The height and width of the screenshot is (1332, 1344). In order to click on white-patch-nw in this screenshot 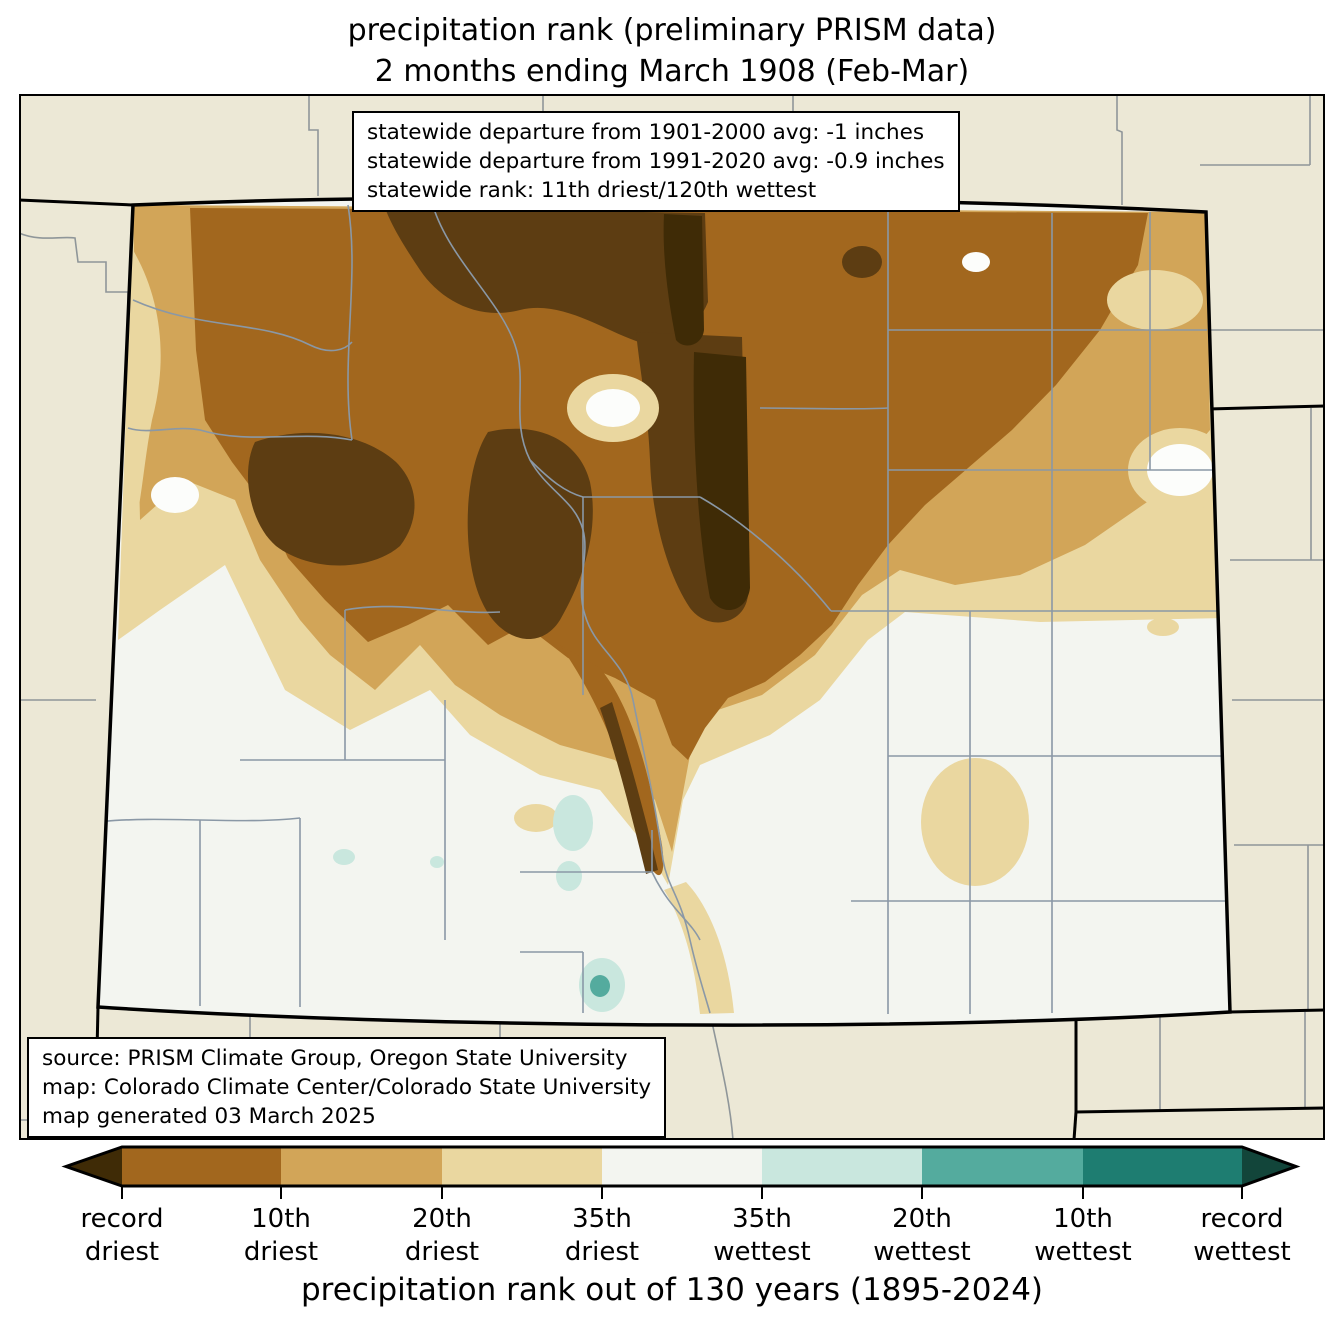, I will do `click(175, 495)`.